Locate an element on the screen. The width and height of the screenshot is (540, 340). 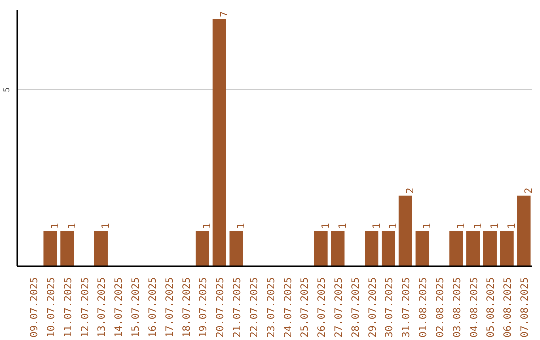
x-tick-label: 17.07.2025 is located at coordinates (170, 307).